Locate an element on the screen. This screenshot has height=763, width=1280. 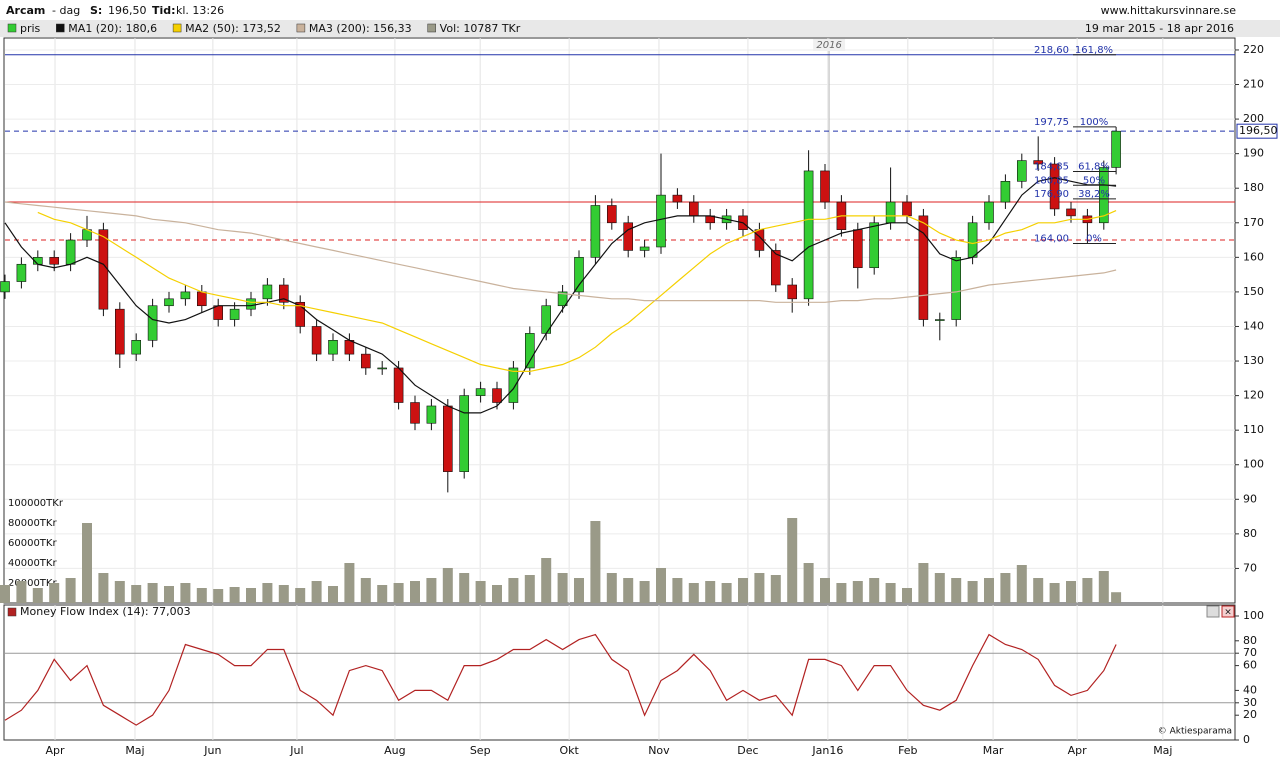
legend-label: MA1 (20): 180,6 is located at coordinates (112, 28).